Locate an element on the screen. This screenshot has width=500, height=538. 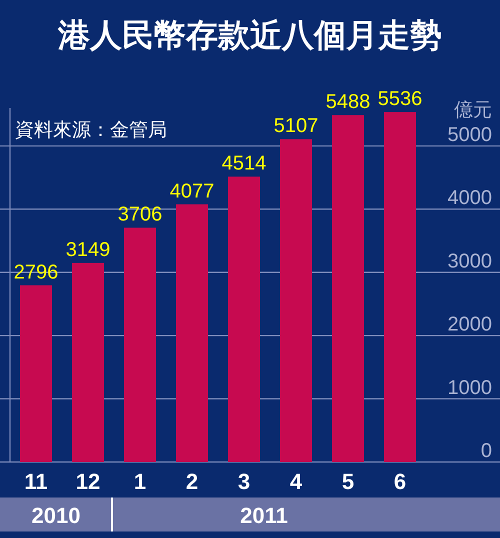
data-label: 4514 is located at coordinates (244, 163).